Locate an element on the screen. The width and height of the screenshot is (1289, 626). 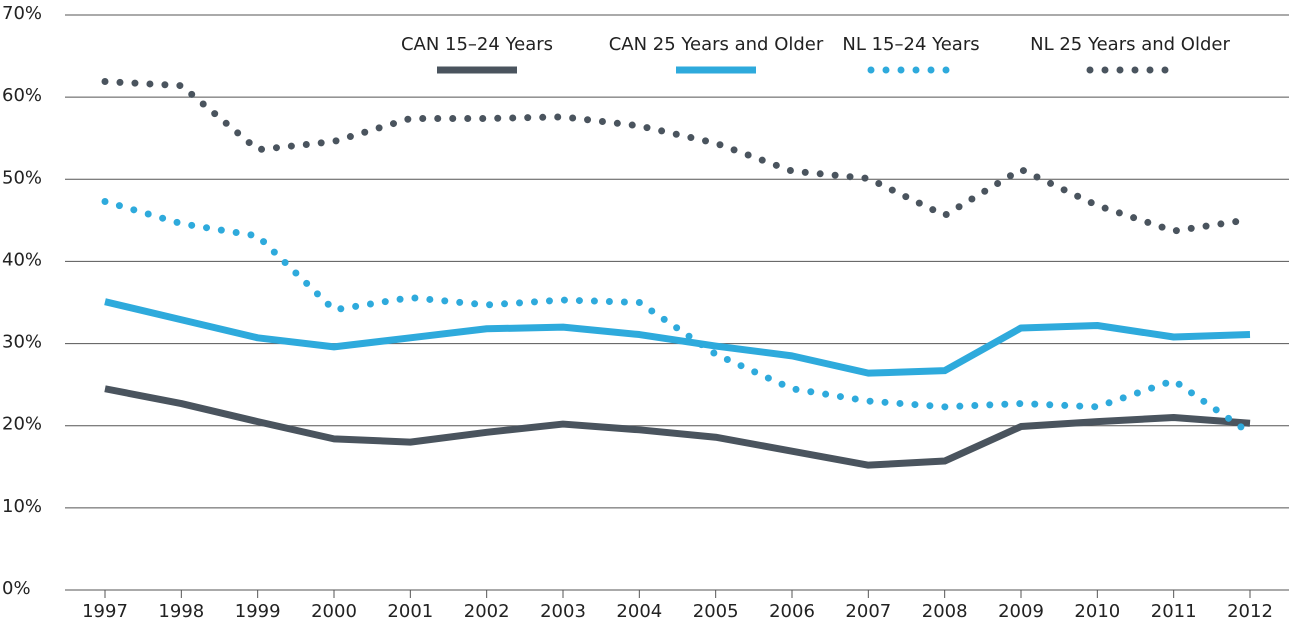
x-tick-label: 2009 is located at coordinates (1021, 611).